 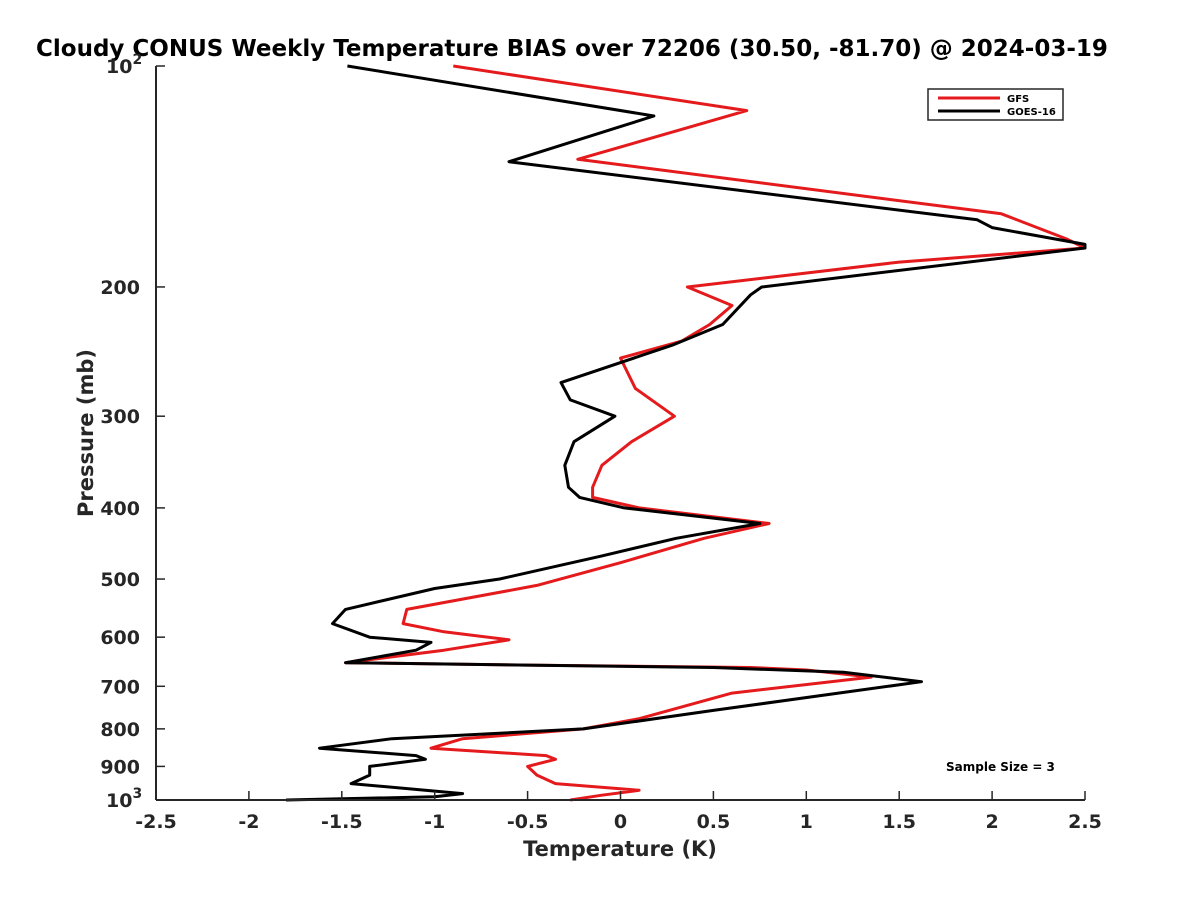 I want to click on x-tick-label: 2.5, so click(x=1085, y=822).